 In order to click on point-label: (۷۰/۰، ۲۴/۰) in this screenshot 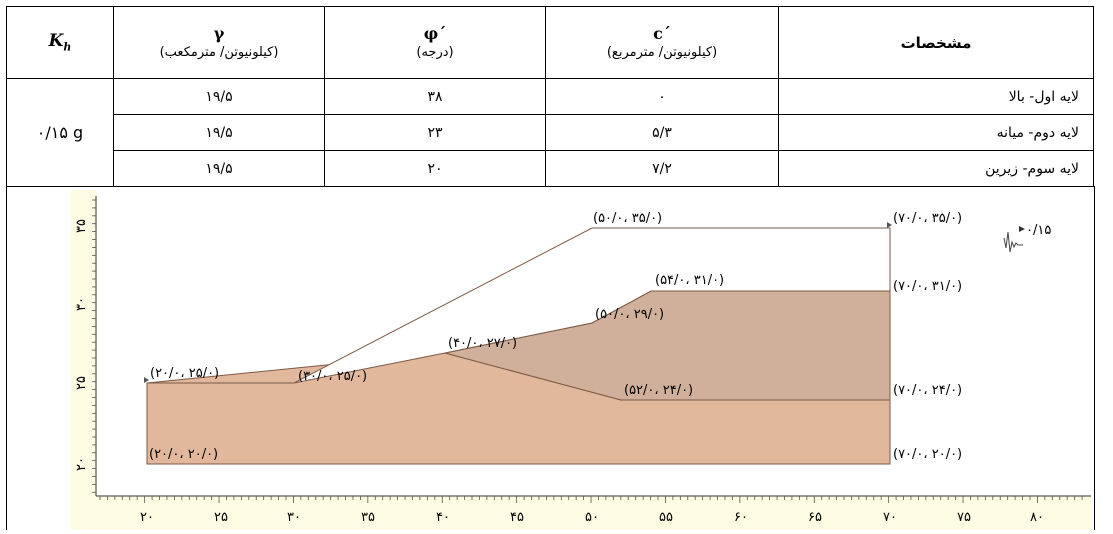, I will do `click(927, 390)`.